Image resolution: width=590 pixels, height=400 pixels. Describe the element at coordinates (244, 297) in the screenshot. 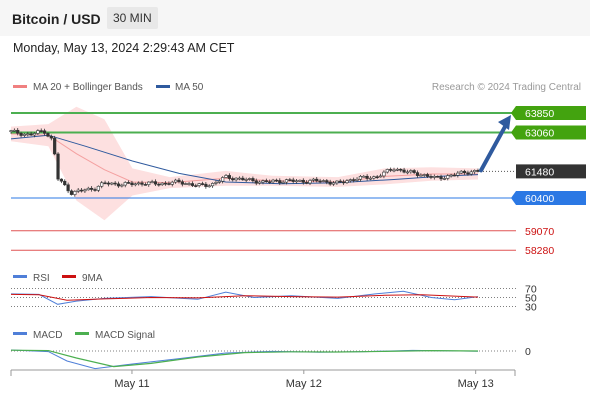

I see `rsi-ma-line` at that location.